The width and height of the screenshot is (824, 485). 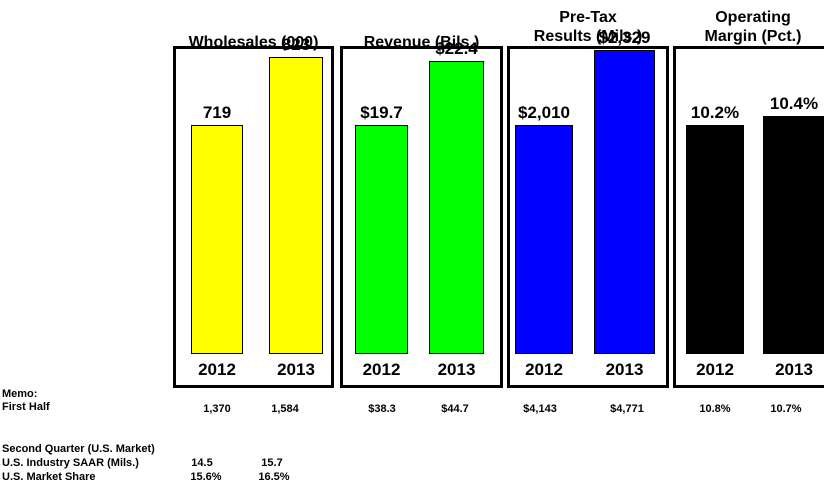 What do you see at coordinates (624, 38) in the screenshot?
I see `data-label: $2,329` at bounding box center [624, 38].